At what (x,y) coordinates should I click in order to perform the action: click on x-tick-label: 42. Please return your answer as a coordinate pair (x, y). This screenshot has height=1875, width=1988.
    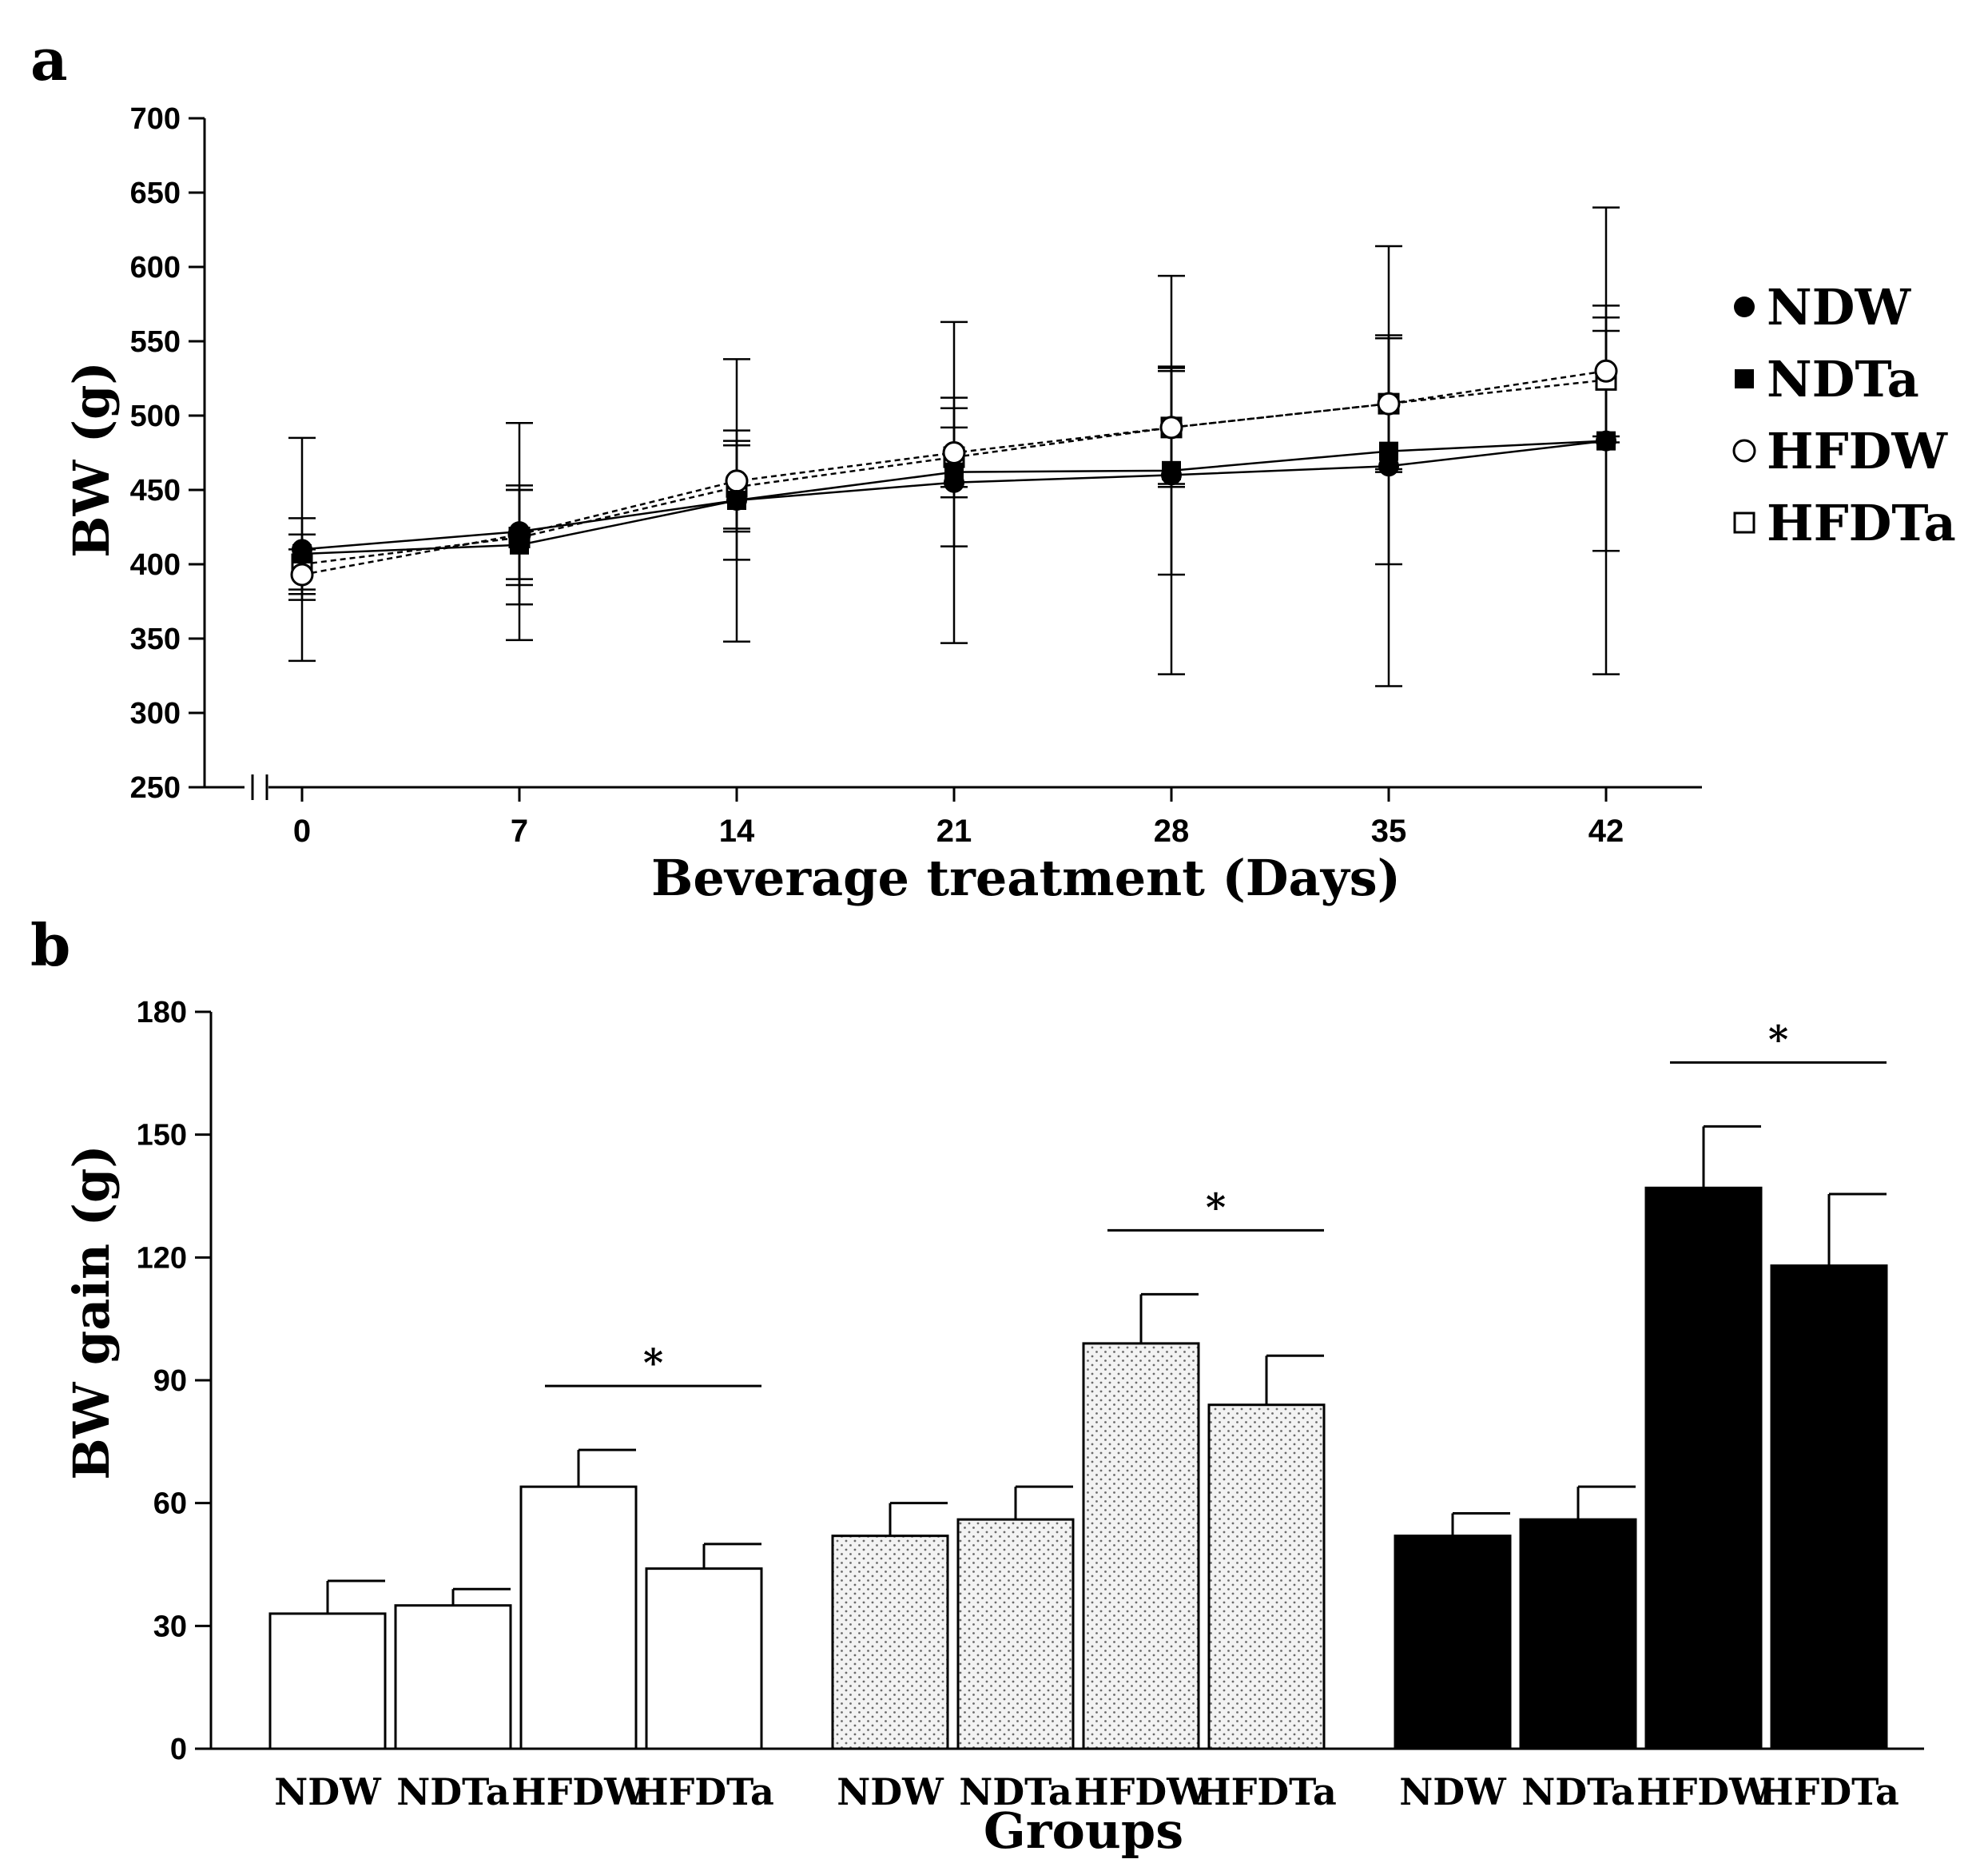
    Looking at the image, I should click on (1606, 832).